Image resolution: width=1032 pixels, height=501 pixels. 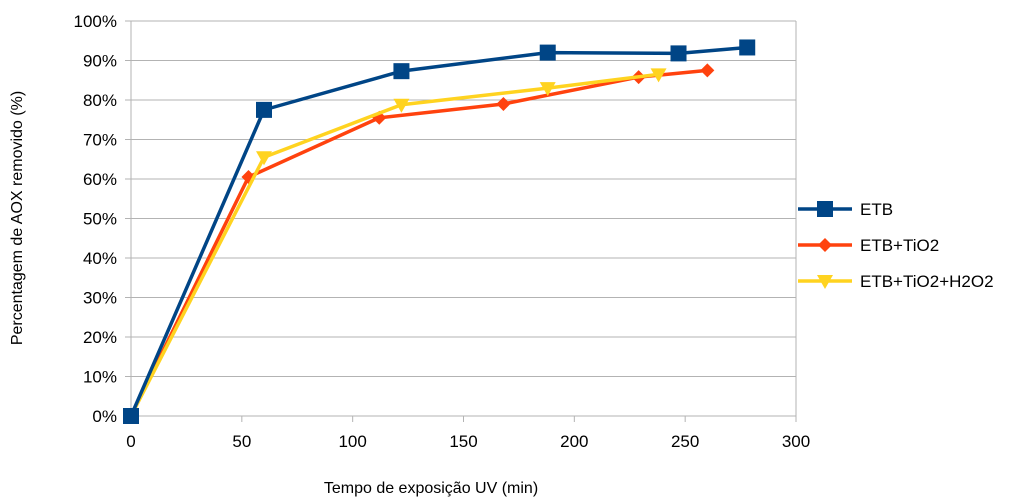 I want to click on y-tick-label: 10%, so click(x=100, y=377).